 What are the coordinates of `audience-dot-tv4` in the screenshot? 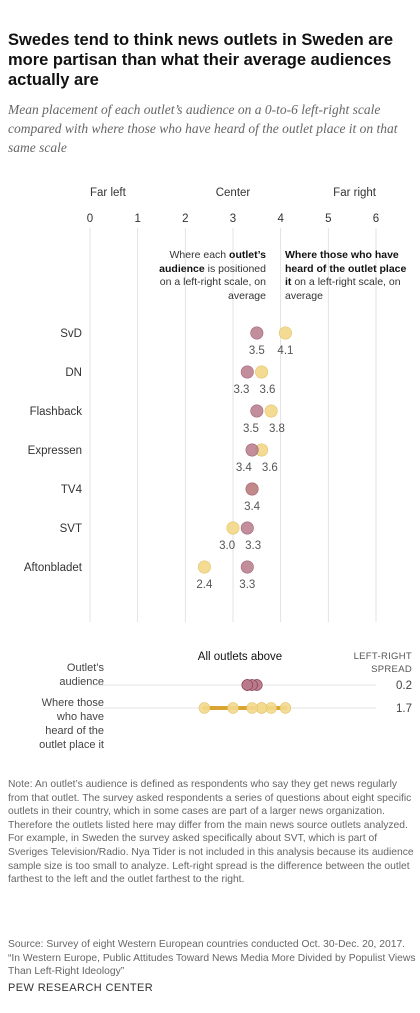 It's located at (252, 489).